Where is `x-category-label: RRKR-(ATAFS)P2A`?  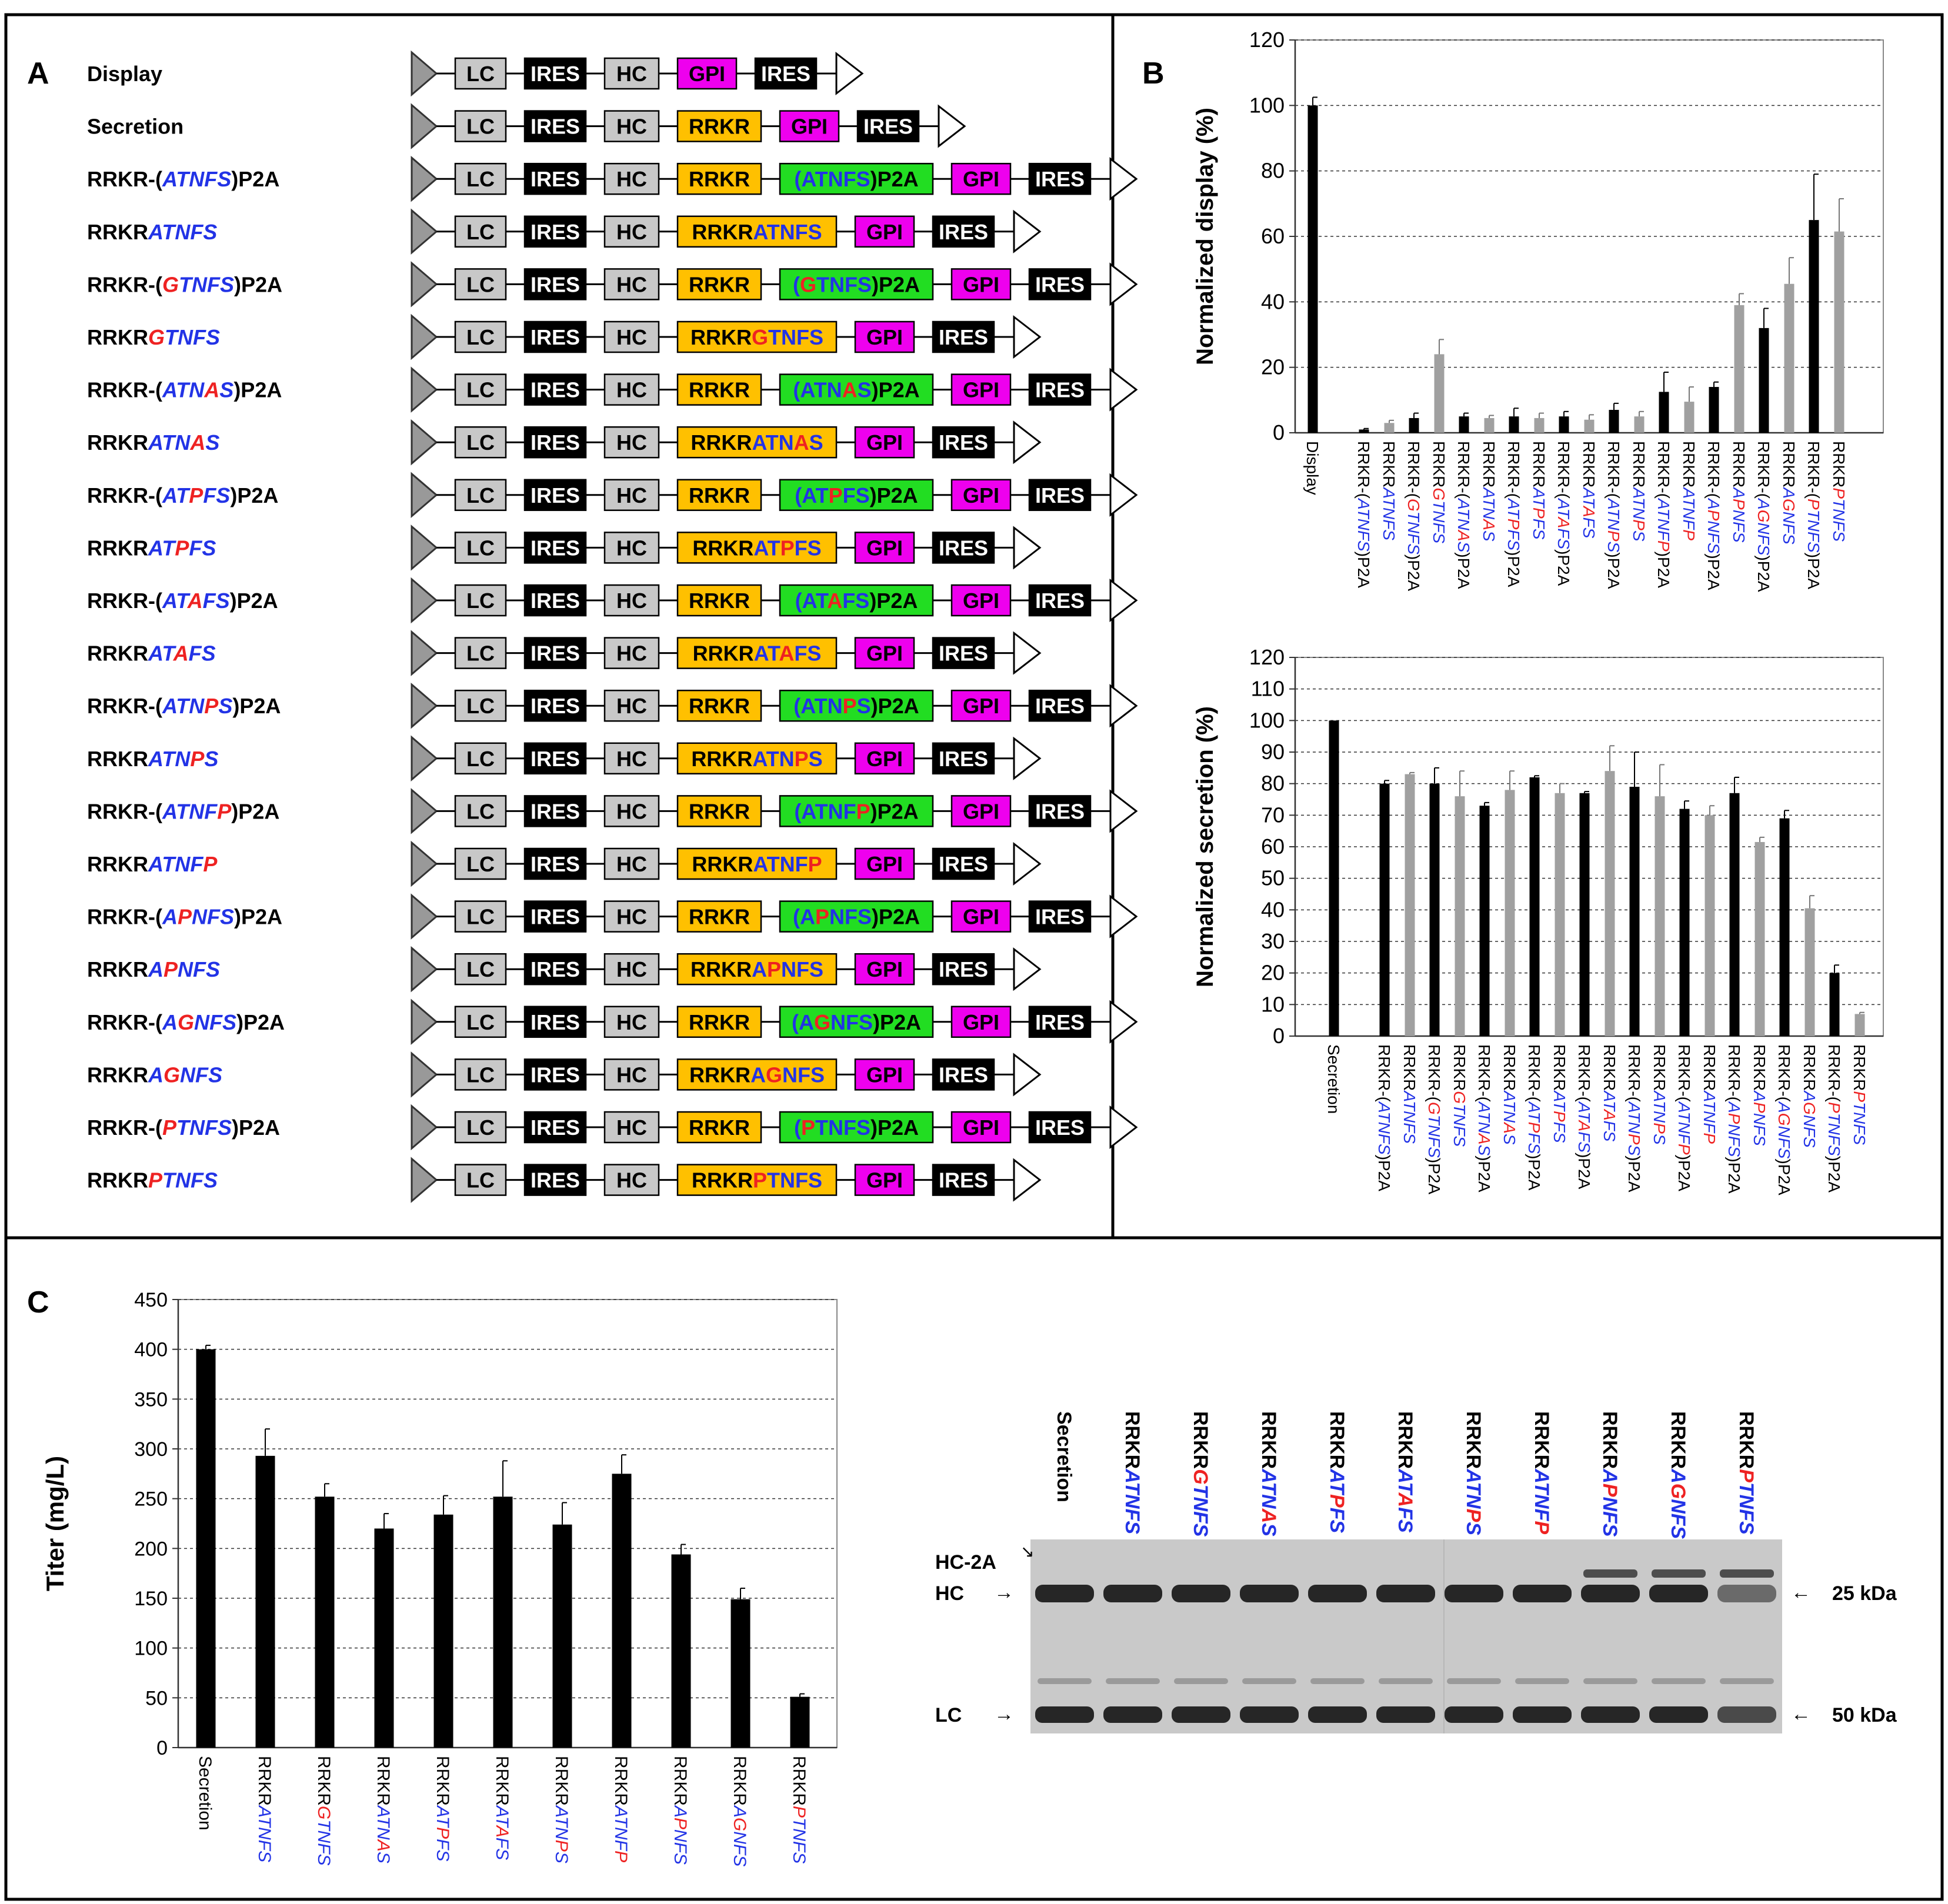
x-category-label: RRKR-(ATAFS)P2A is located at coordinates (1584, 1117).